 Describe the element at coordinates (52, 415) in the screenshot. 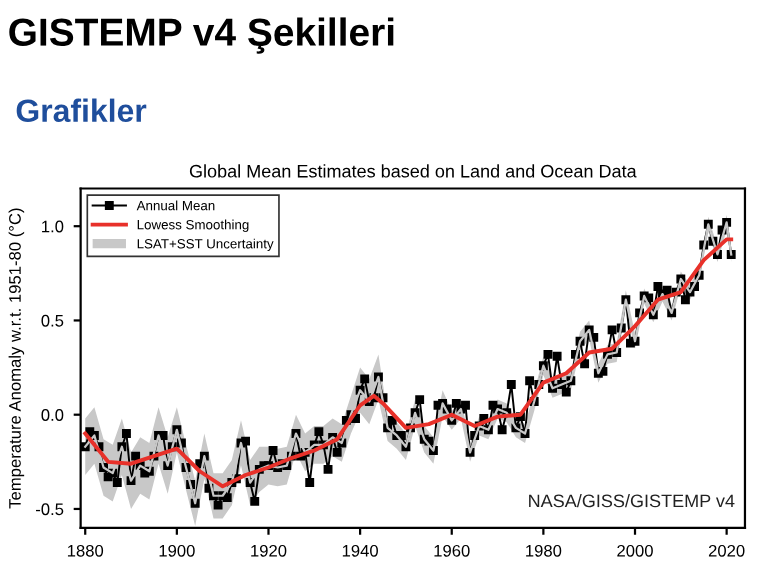

I see `y-tick-label: 0.0` at that location.